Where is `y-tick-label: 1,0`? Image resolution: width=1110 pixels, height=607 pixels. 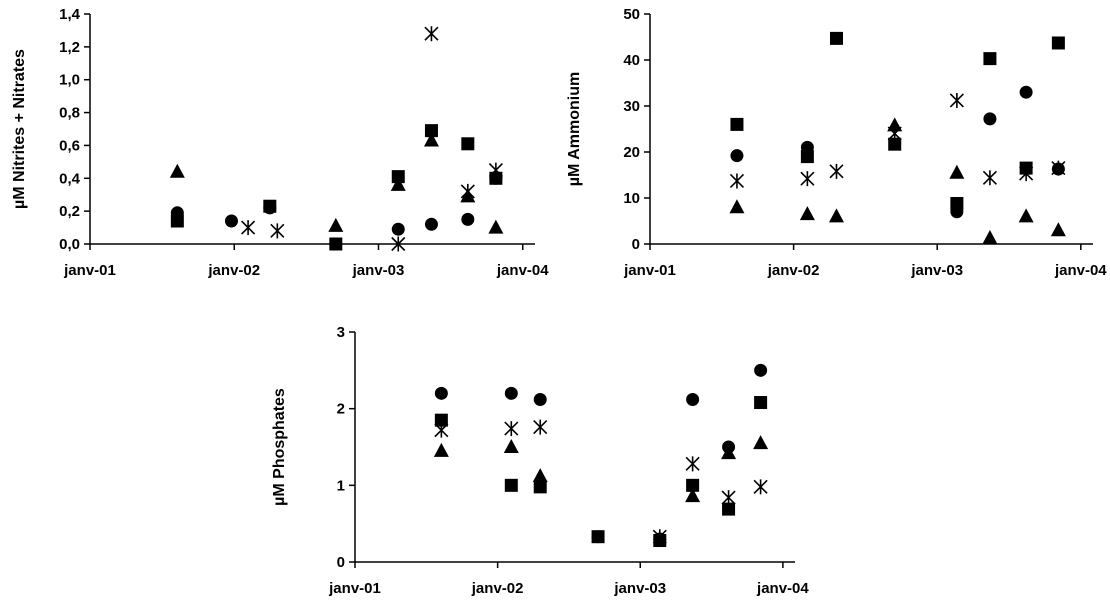
y-tick-label: 1,0 is located at coordinates (69, 80).